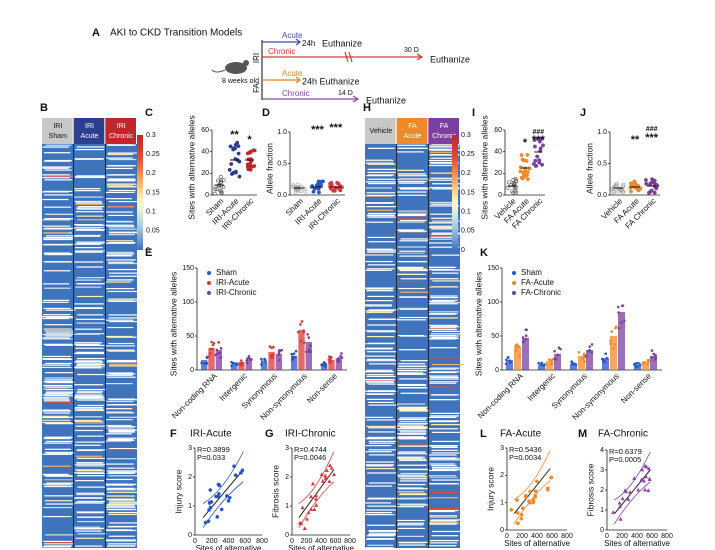 The height and width of the screenshot is (550, 715). Describe the element at coordinates (90, 136) in the screenshot. I see `column-label: Acute` at that location.